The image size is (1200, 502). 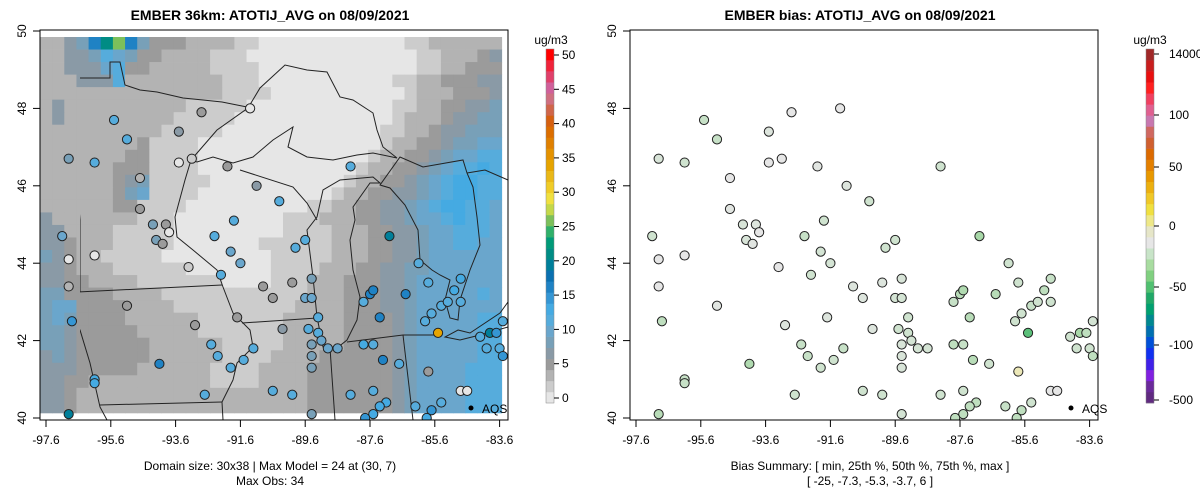 What do you see at coordinates (1094, 409) in the screenshot?
I see `legend-label: AQS` at bounding box center [1094, 409].